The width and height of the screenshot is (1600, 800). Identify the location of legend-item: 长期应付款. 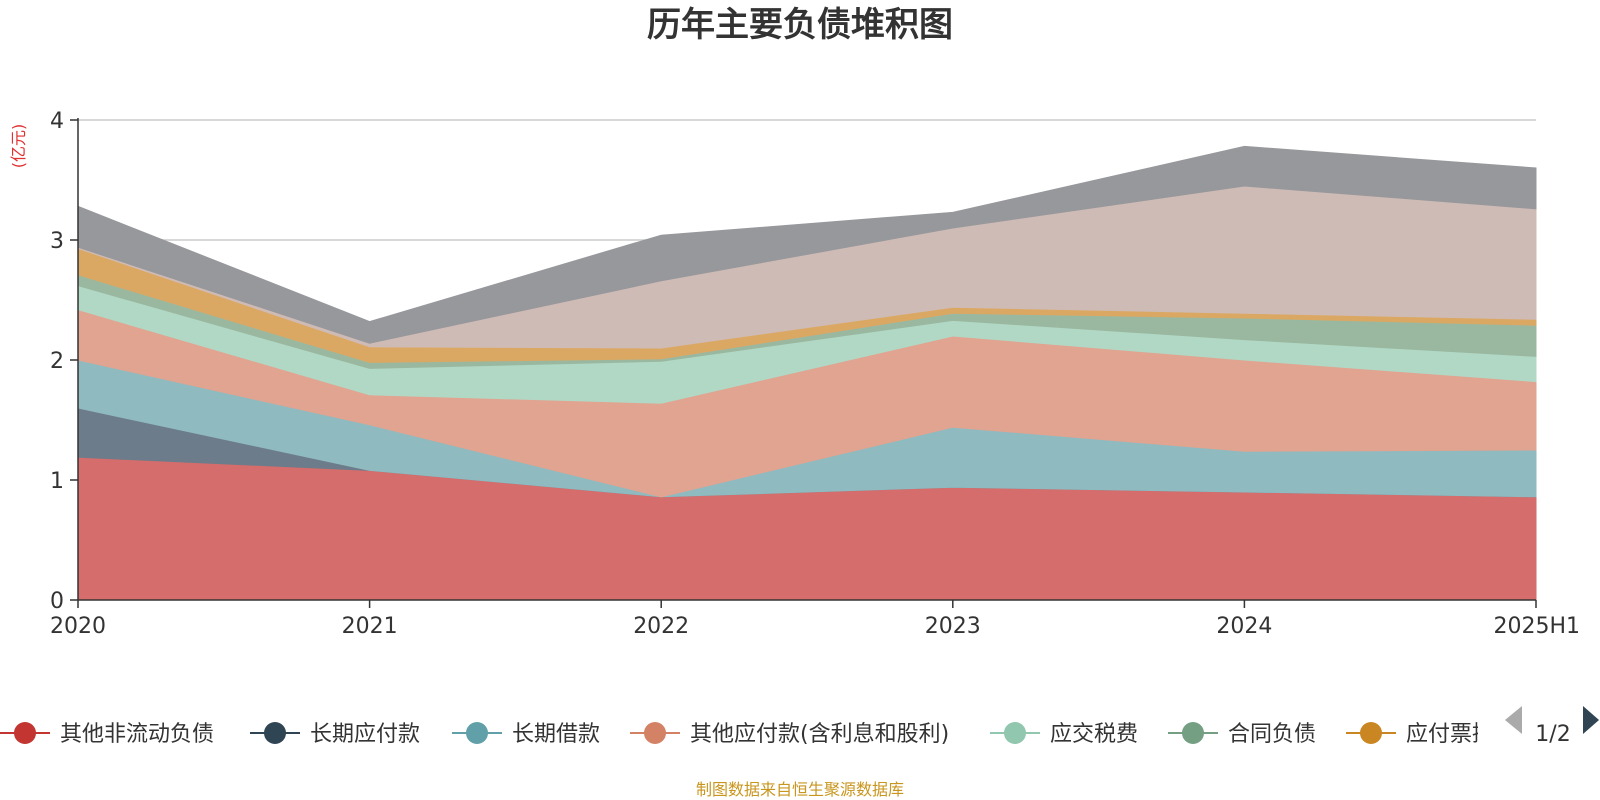
(335, 734).